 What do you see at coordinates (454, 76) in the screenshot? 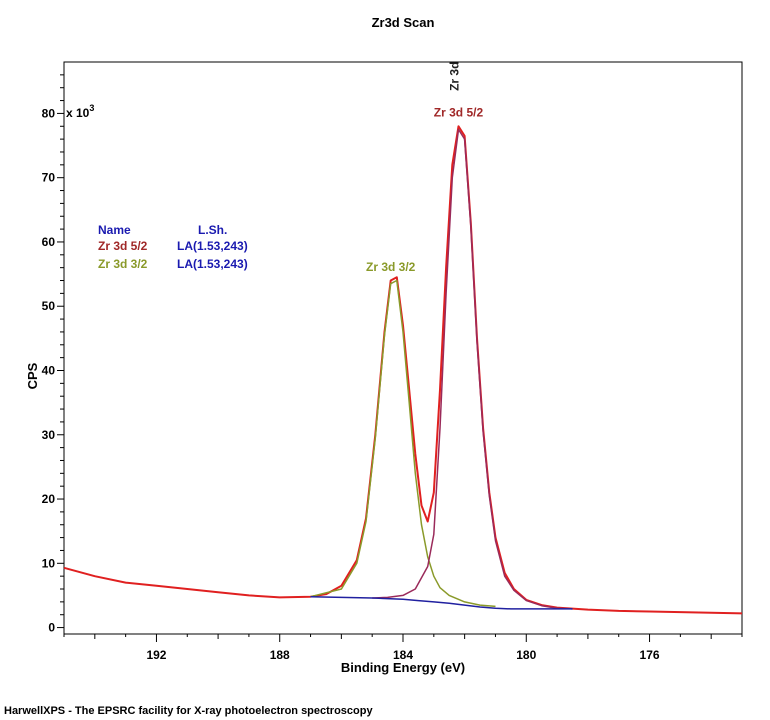
I see `peak-annotation: Zr 3d` at bounding box center [454, 76].